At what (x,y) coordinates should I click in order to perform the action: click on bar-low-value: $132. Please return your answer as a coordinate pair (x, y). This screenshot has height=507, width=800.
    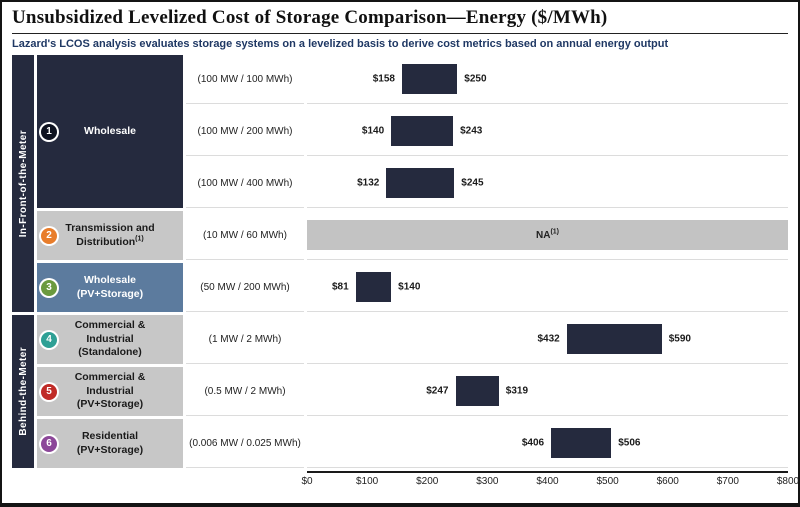
    Looking at the image, I should click on (368, 183).